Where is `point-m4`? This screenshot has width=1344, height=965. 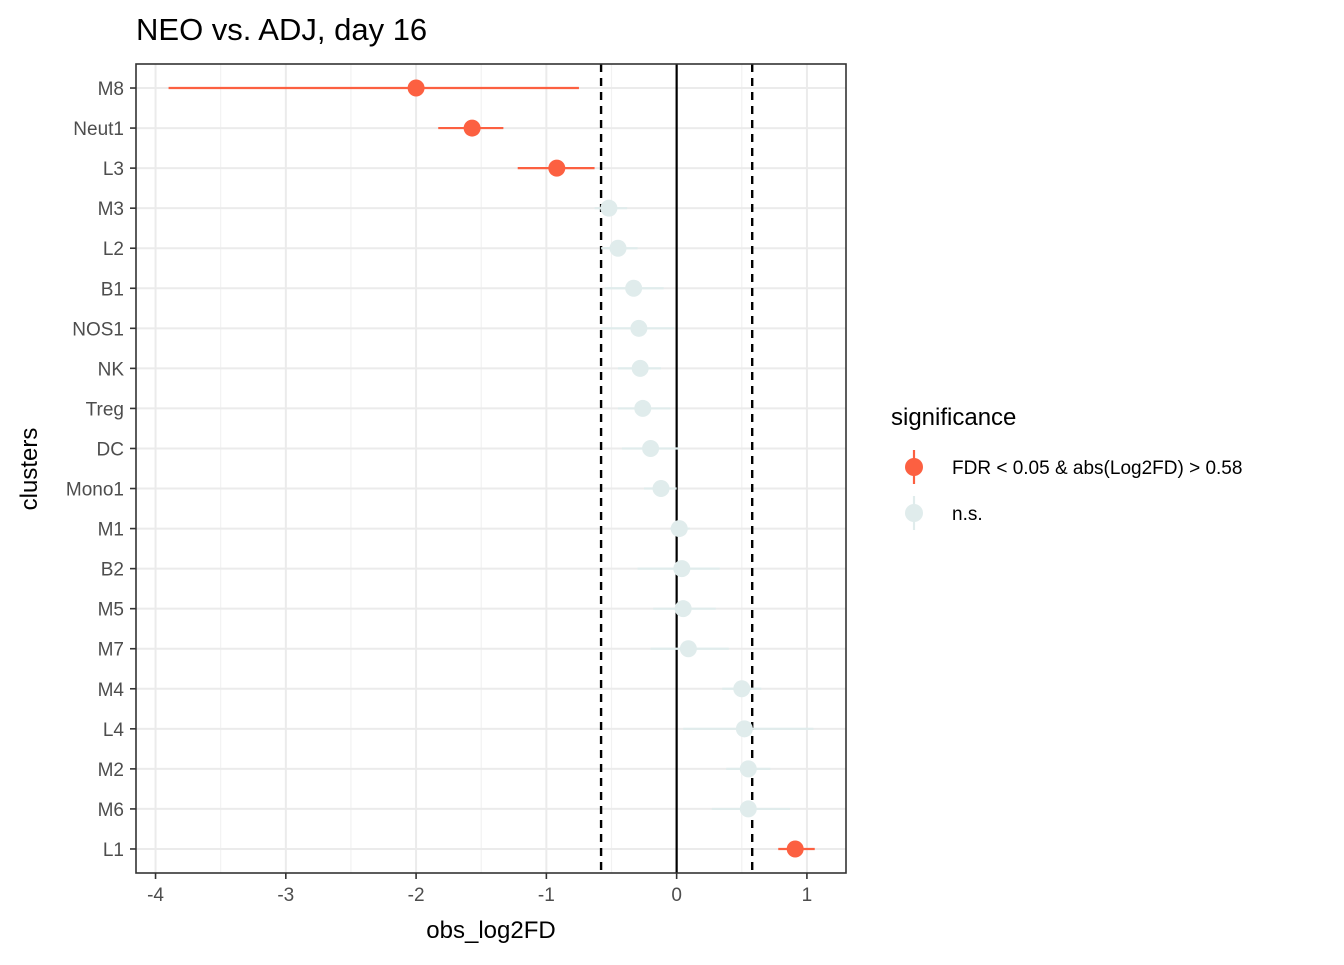
point-m4 is located at coordinates (742, 689).